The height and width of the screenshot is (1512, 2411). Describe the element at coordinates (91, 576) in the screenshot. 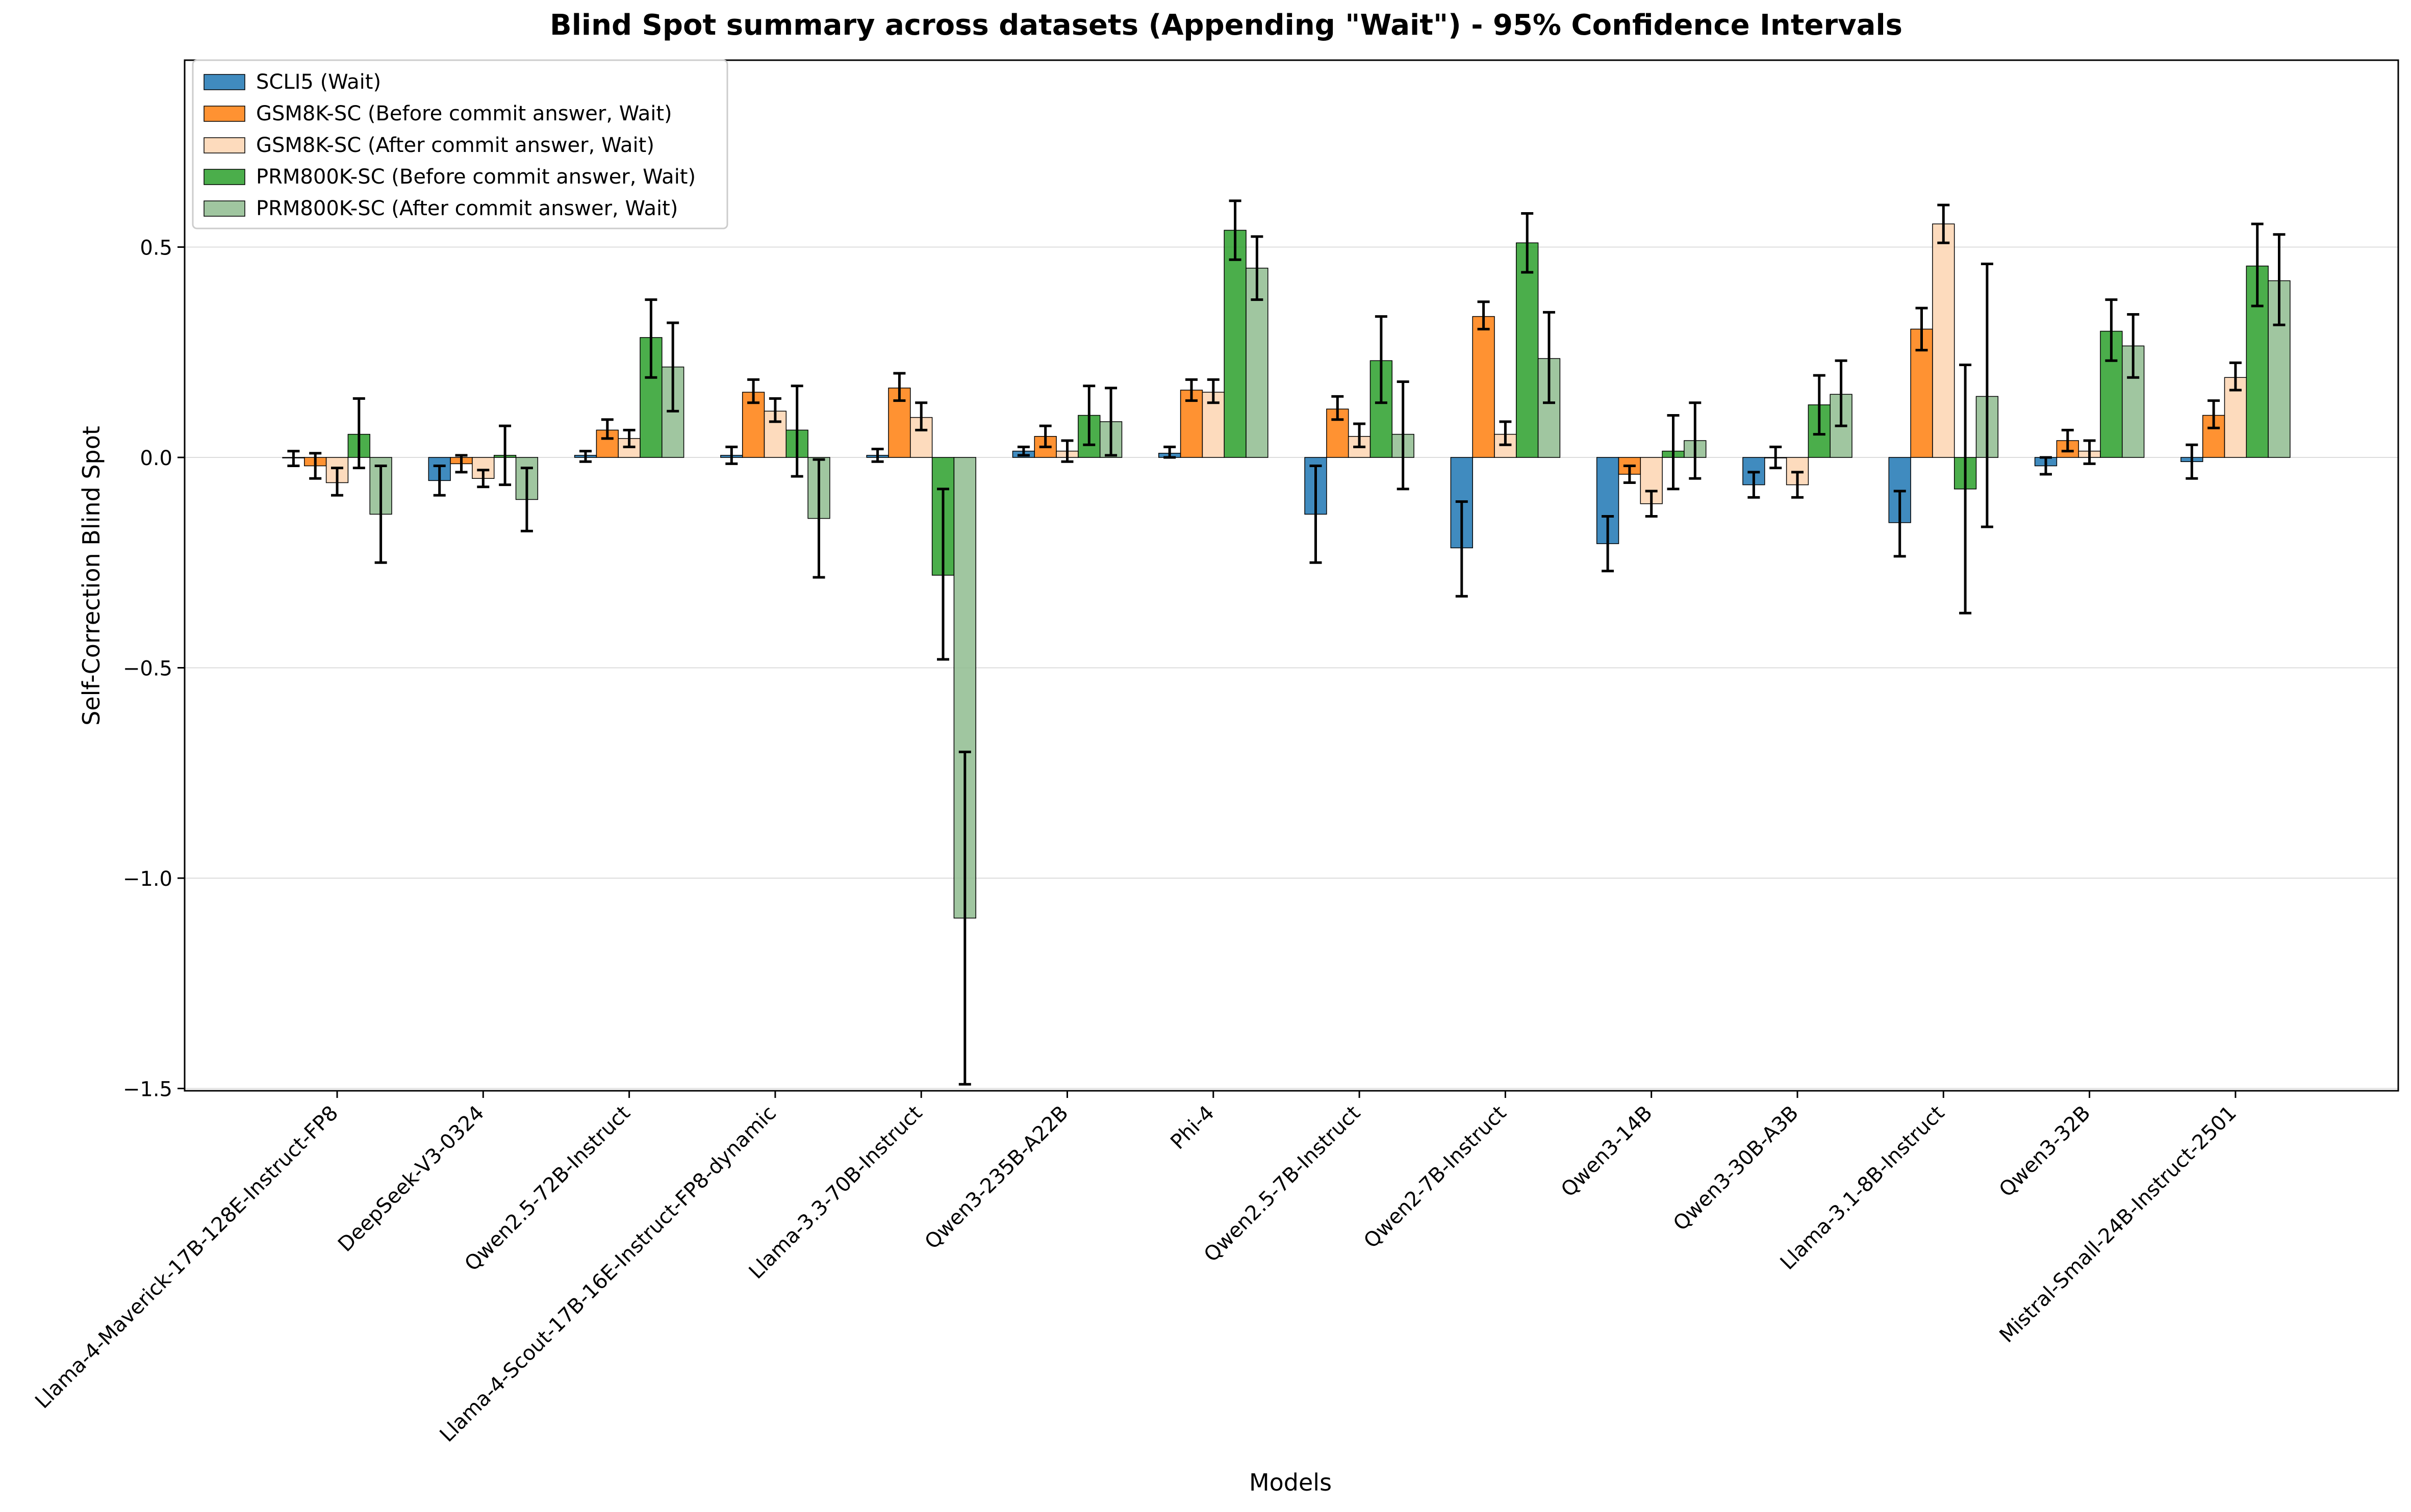

I see `y-axis-label: Self-Correction Blind Spot` at that location.